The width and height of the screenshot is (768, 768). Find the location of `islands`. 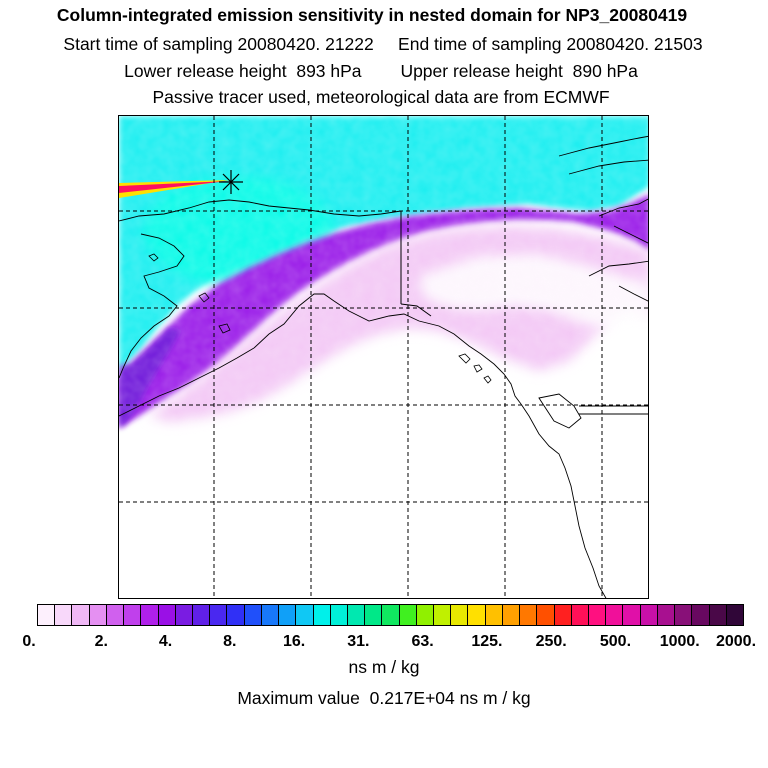

islands is located at coordinates (320, 318).